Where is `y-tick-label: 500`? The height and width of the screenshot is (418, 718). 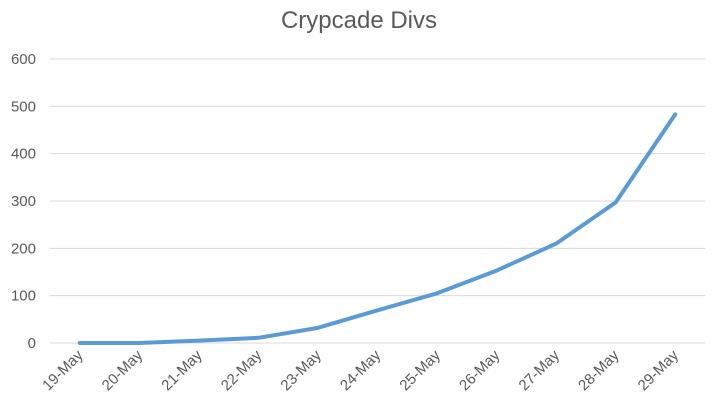
y-tick-label: 500 is located at coordinates (23, 106).